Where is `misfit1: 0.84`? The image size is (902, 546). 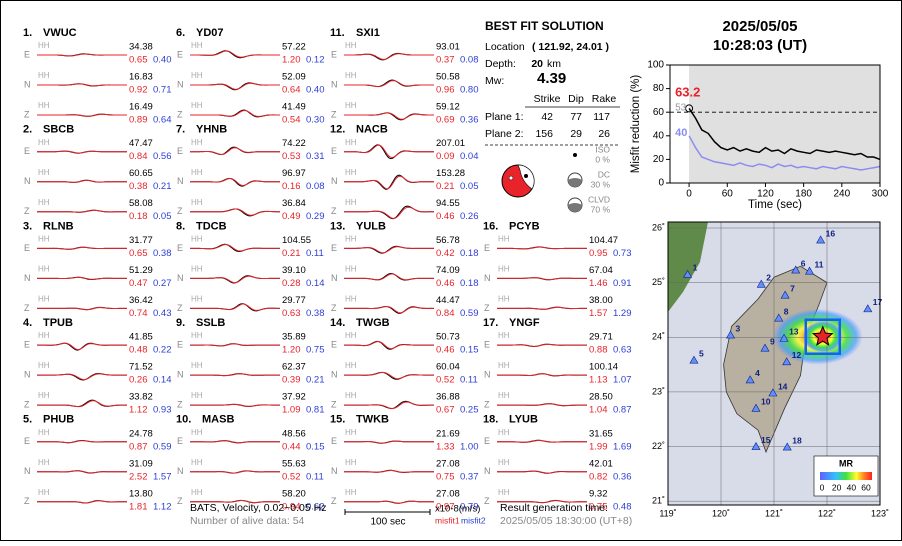 misfit1: 0.84 is located at coordinates (138, 156).